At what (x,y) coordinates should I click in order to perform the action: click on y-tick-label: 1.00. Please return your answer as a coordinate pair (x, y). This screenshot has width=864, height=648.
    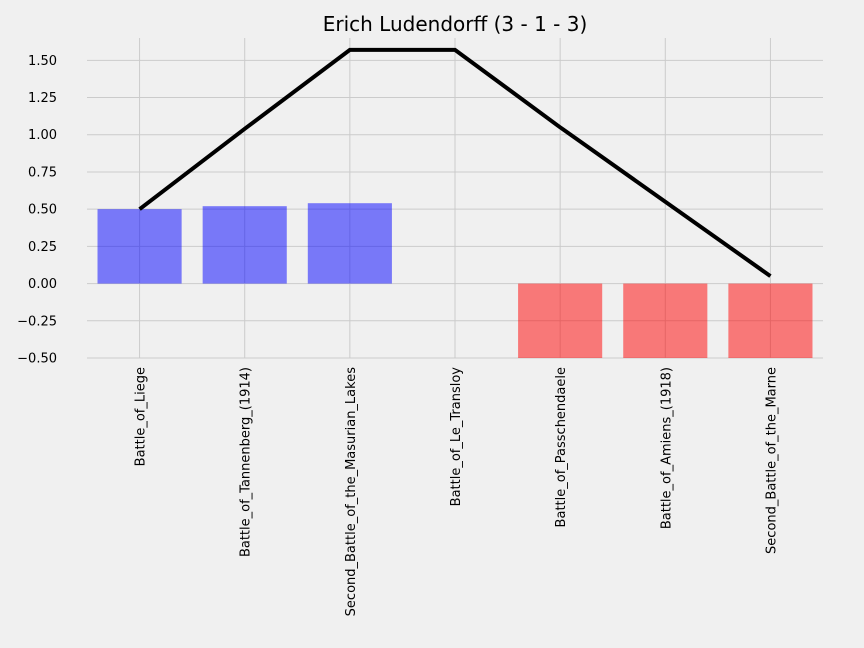
    Looking at the image, I should click on (42, 135).